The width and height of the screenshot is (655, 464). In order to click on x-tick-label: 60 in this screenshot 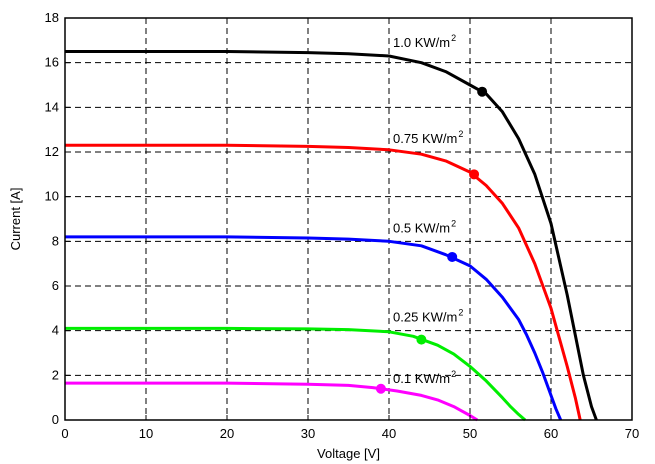, I will do `click(551, 433)`.